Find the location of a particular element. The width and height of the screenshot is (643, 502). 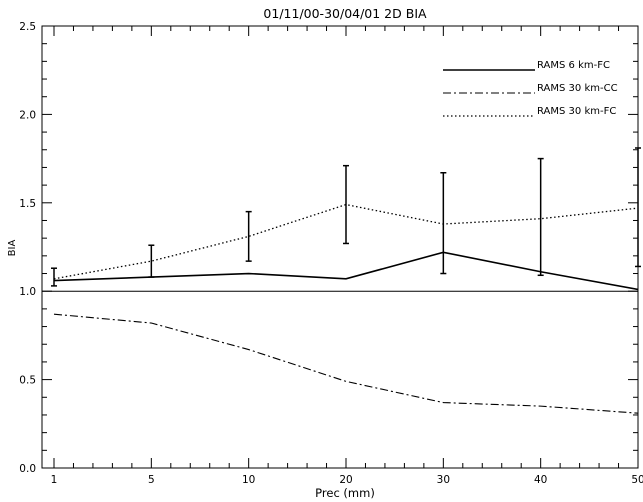

y-tick-label: 2.0 is located at coordinates (27, 115).